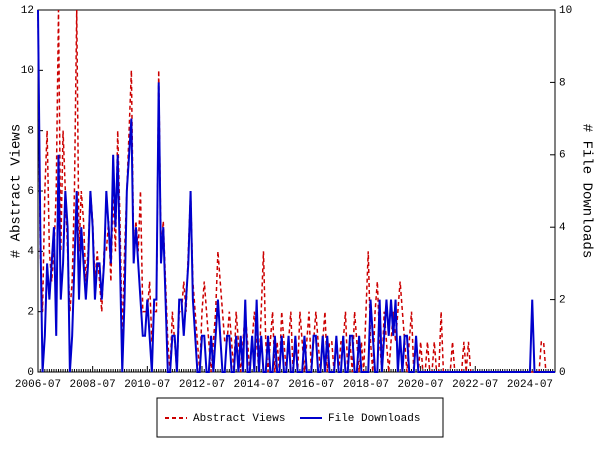 This screenshot has height=450, width=600. I want to click on legend-label: Abstract Views, so click(239, 419).